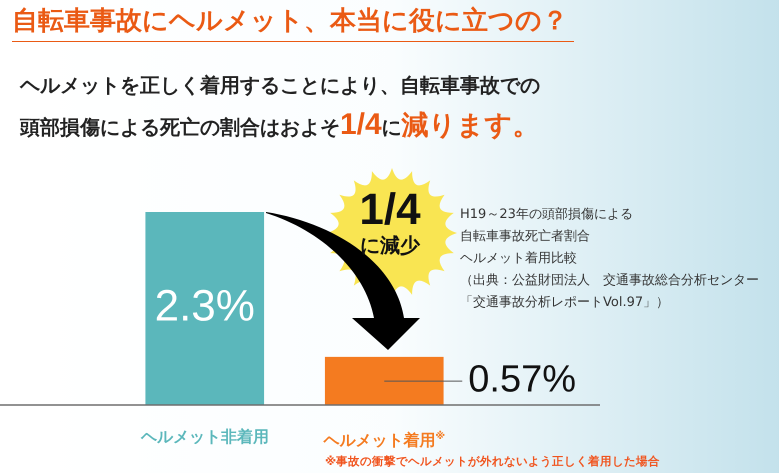  What do you see at coordinates (525, 237) in the screenshot?
I see `annotation: 自転車事故死亡者割合` at bounding box center [525, 237].